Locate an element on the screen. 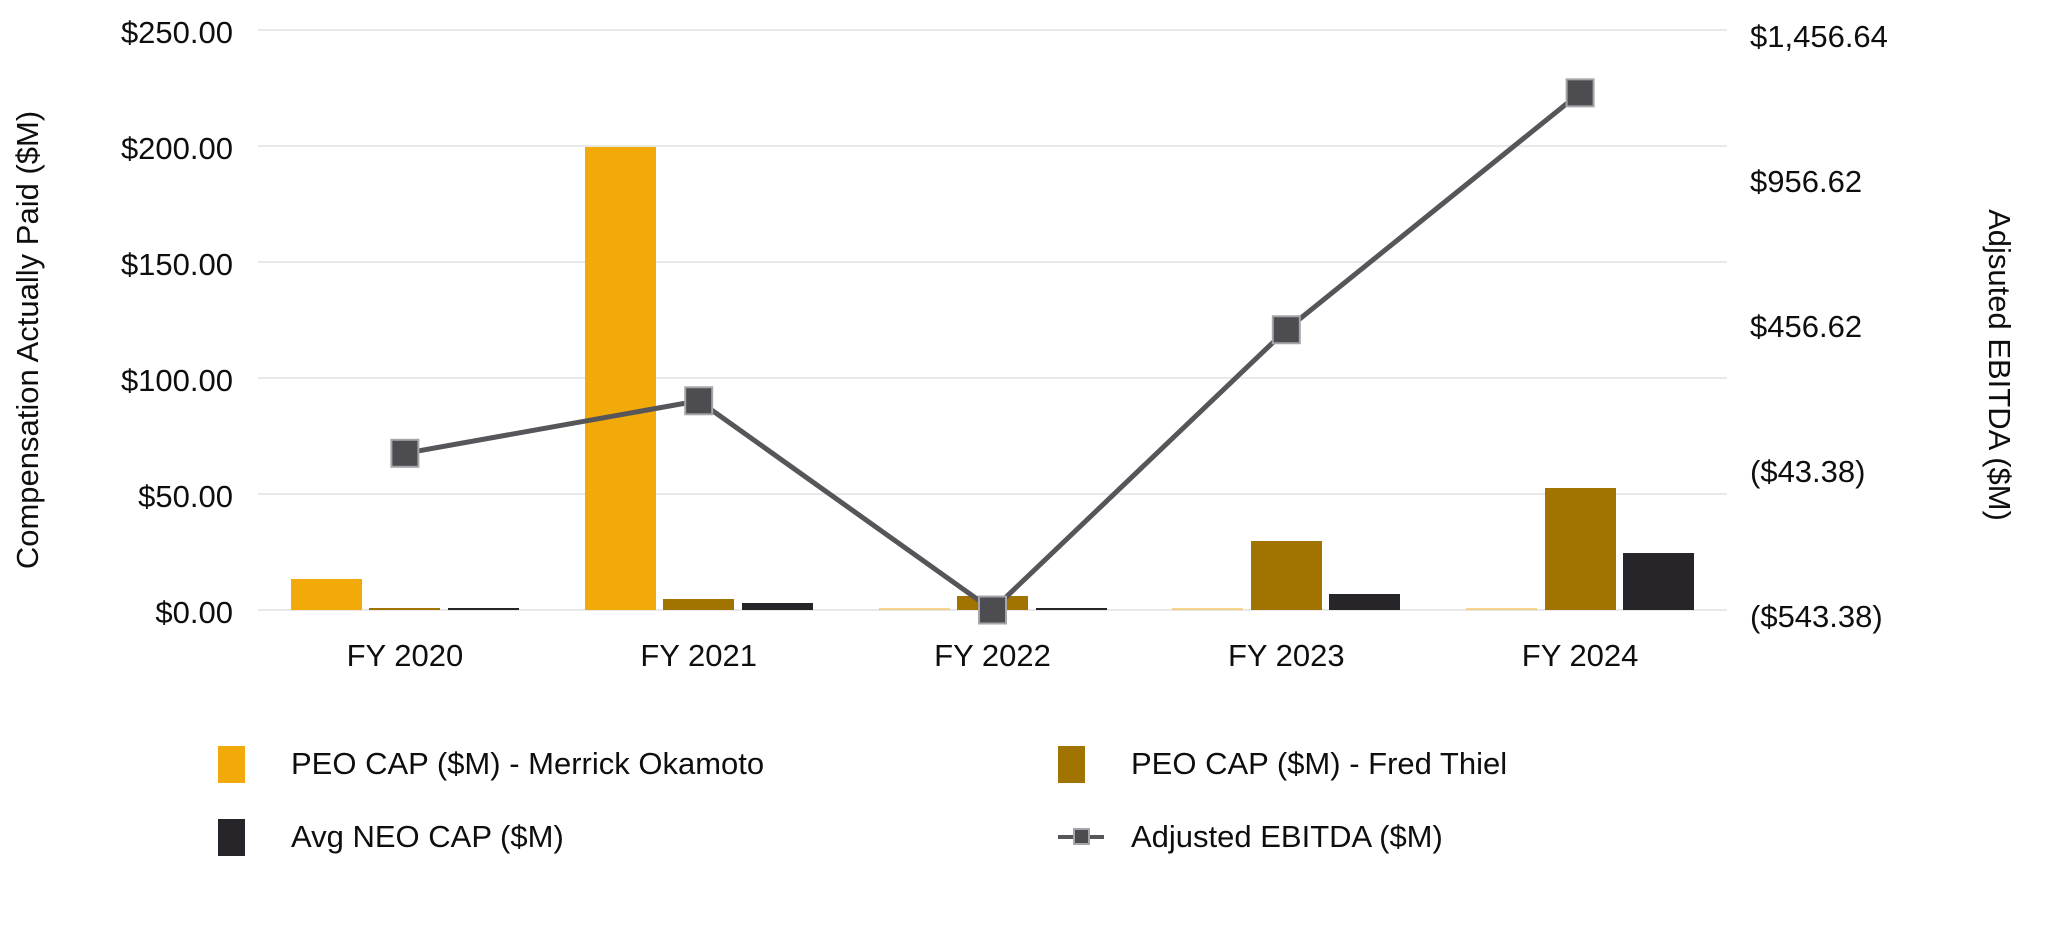 The height and width of the screenshot is (932, 2067). bar-peo-cap-m-merrick-okamoto-fy-2024 is located at coordinates (1502, 609).